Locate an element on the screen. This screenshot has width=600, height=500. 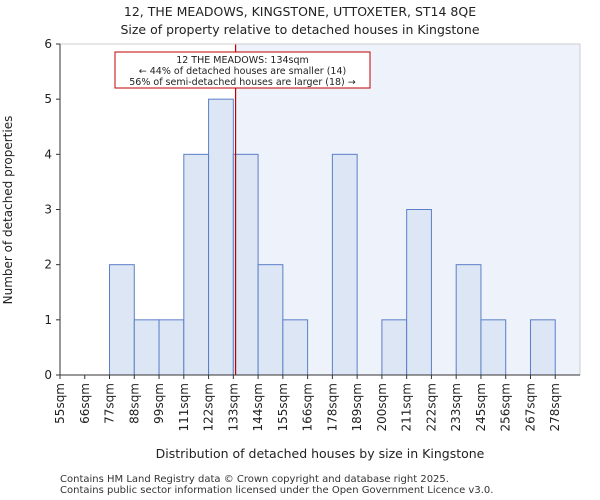
x-tick-label: 155sqm is located at coordinates (283, 407).